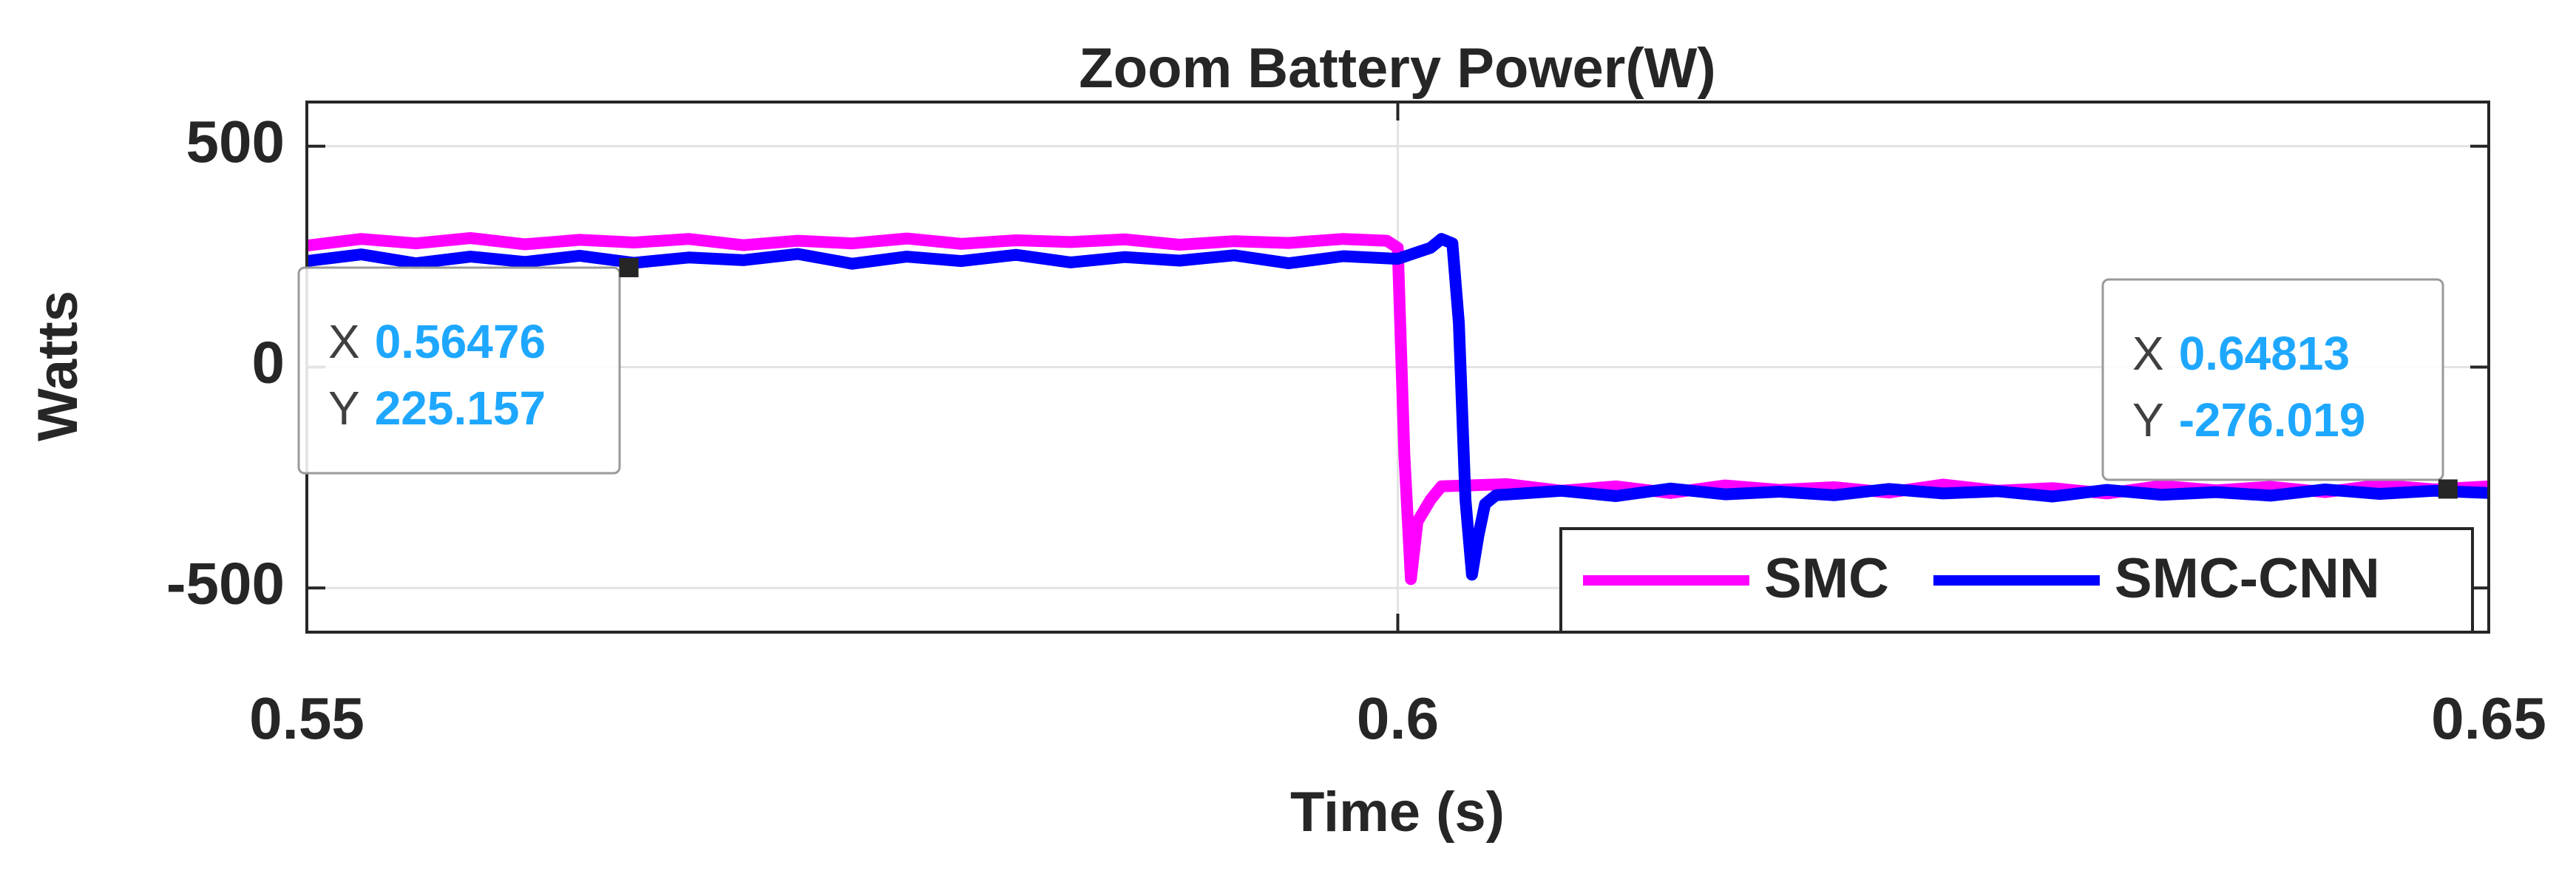  What do you see at coordinates (307, 718) in the screenshot?
I see `x-tick-label: 0.55` at bounding box center [307, 718].